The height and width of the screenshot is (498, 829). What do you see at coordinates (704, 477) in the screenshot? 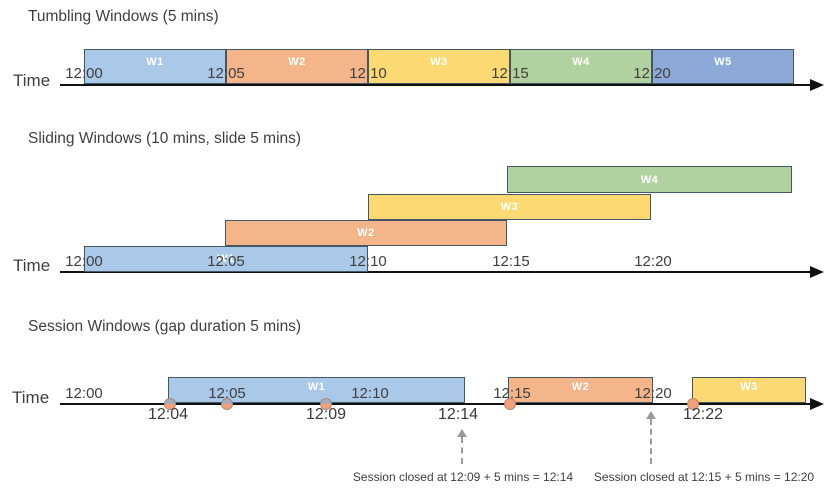
I see `session-closed-annotation: Session closed at 12:15 + 5 mins = 12:20` at bounding box center [704, 477].